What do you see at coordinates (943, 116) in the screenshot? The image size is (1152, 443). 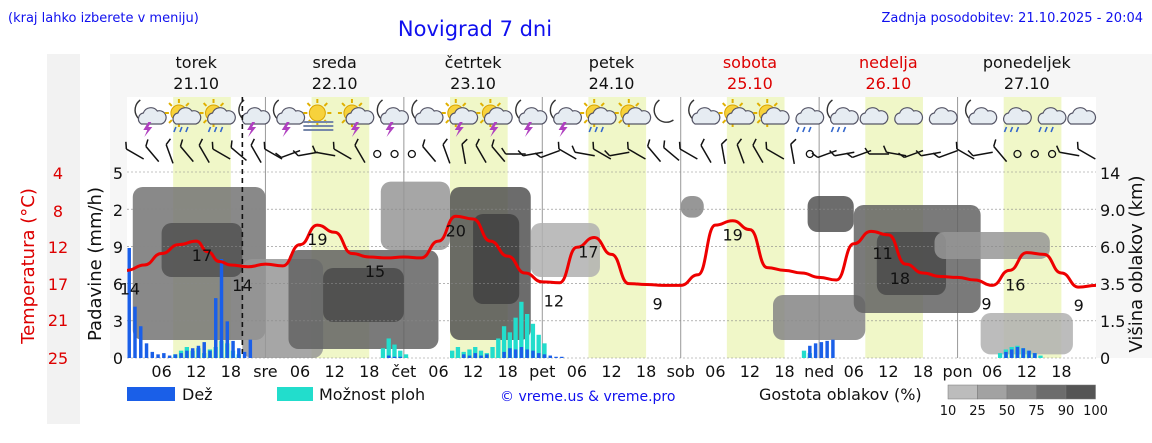 I see `cloud-icon` at bounding box center [943, 116].